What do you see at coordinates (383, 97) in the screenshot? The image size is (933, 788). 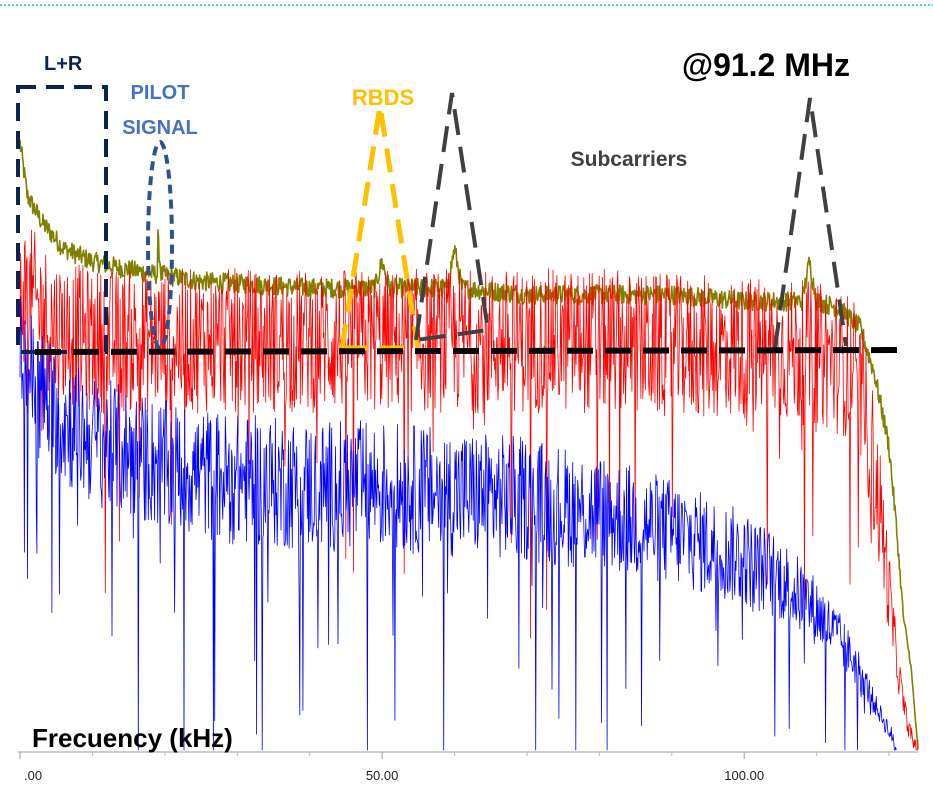 I see `annotation-rbds: RBDS` at bounding box center [383, 97].